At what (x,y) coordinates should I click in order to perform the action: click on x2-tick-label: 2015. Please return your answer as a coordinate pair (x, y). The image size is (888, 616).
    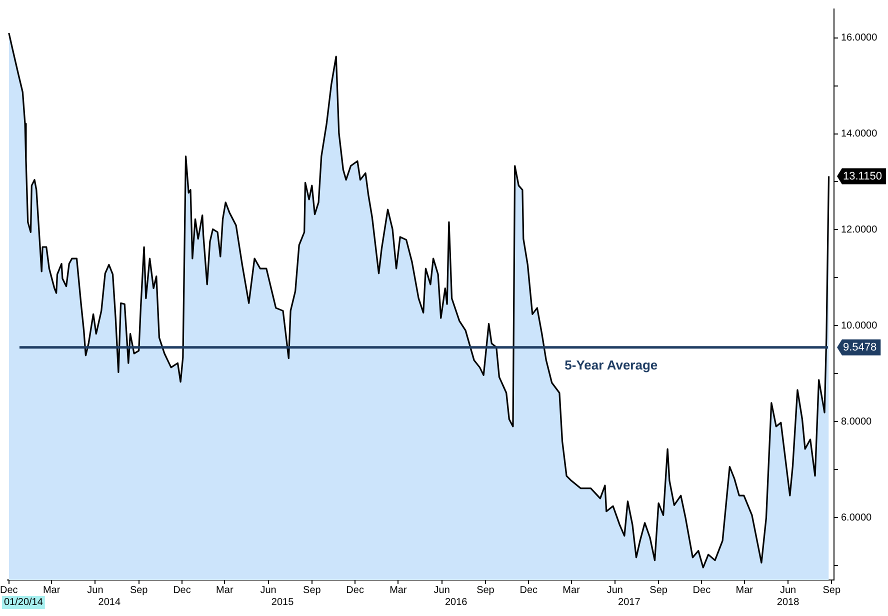
    Looking at the image, I should click on (282, 602).